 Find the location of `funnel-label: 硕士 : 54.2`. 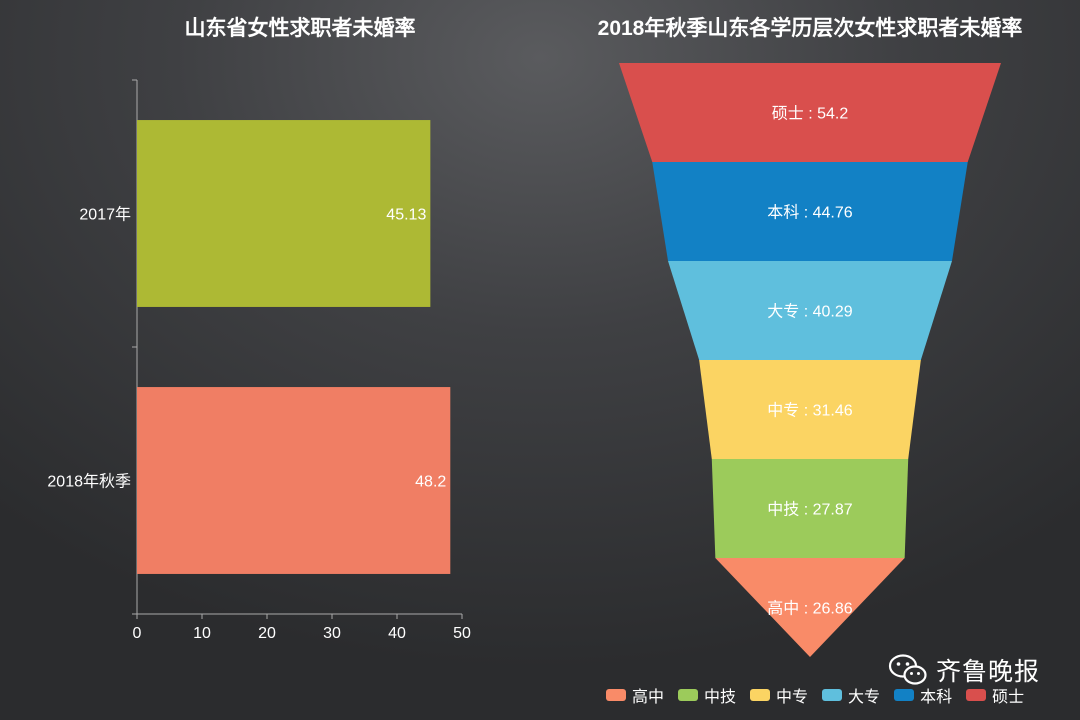

funnel-label: 硕士 : 54.2 is located at coordinates (810, 114).